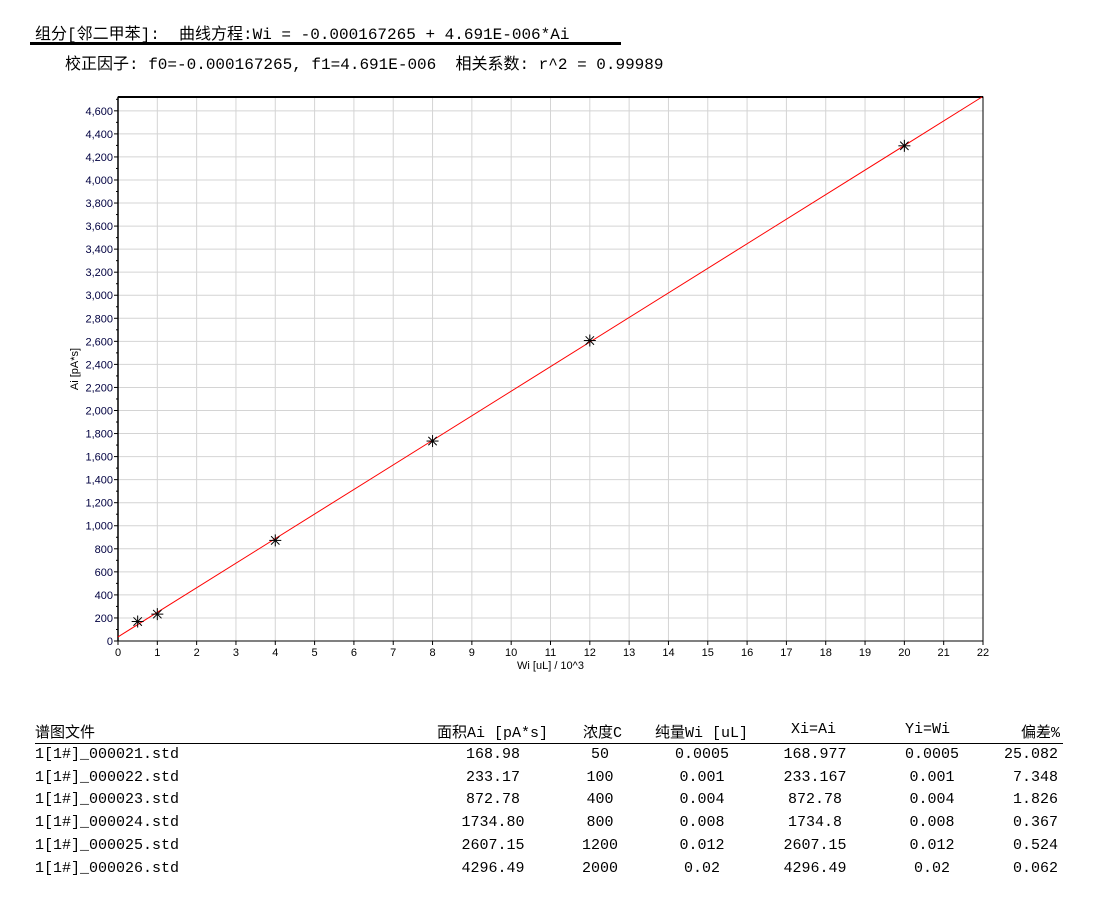 This screenshot has height=899, width=1097. Describe the element at coordinates (590, 653) in the screenshot. I see `x-tick-label: 12` at that location.